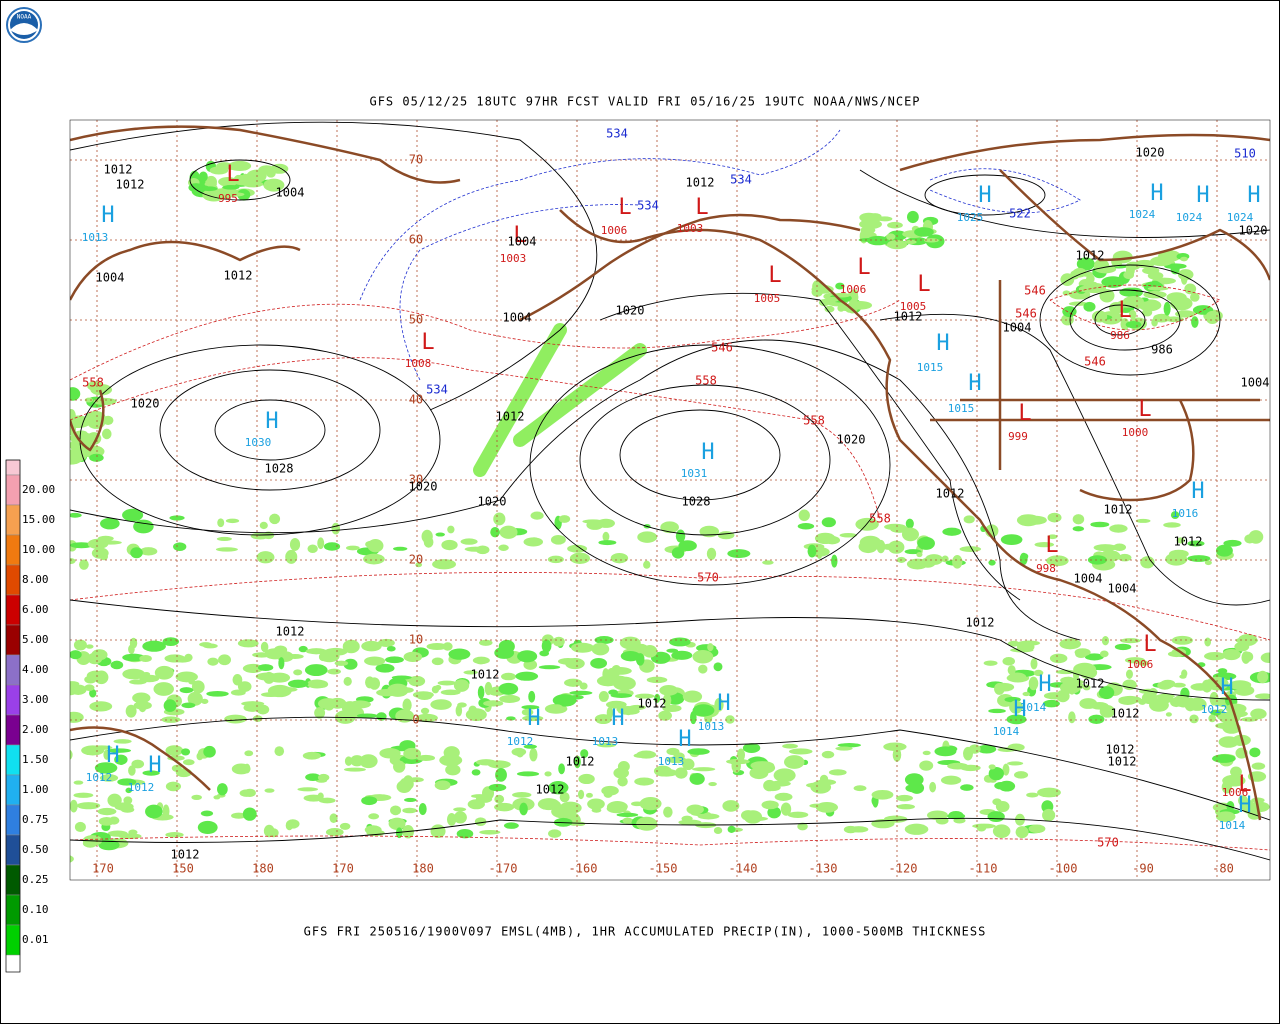 The height and width of the screenshot is (1024, 1280). Describe the element at coordinates (711, 726) in the screenshot. I see `pressure-center-value: 1013` at that location.